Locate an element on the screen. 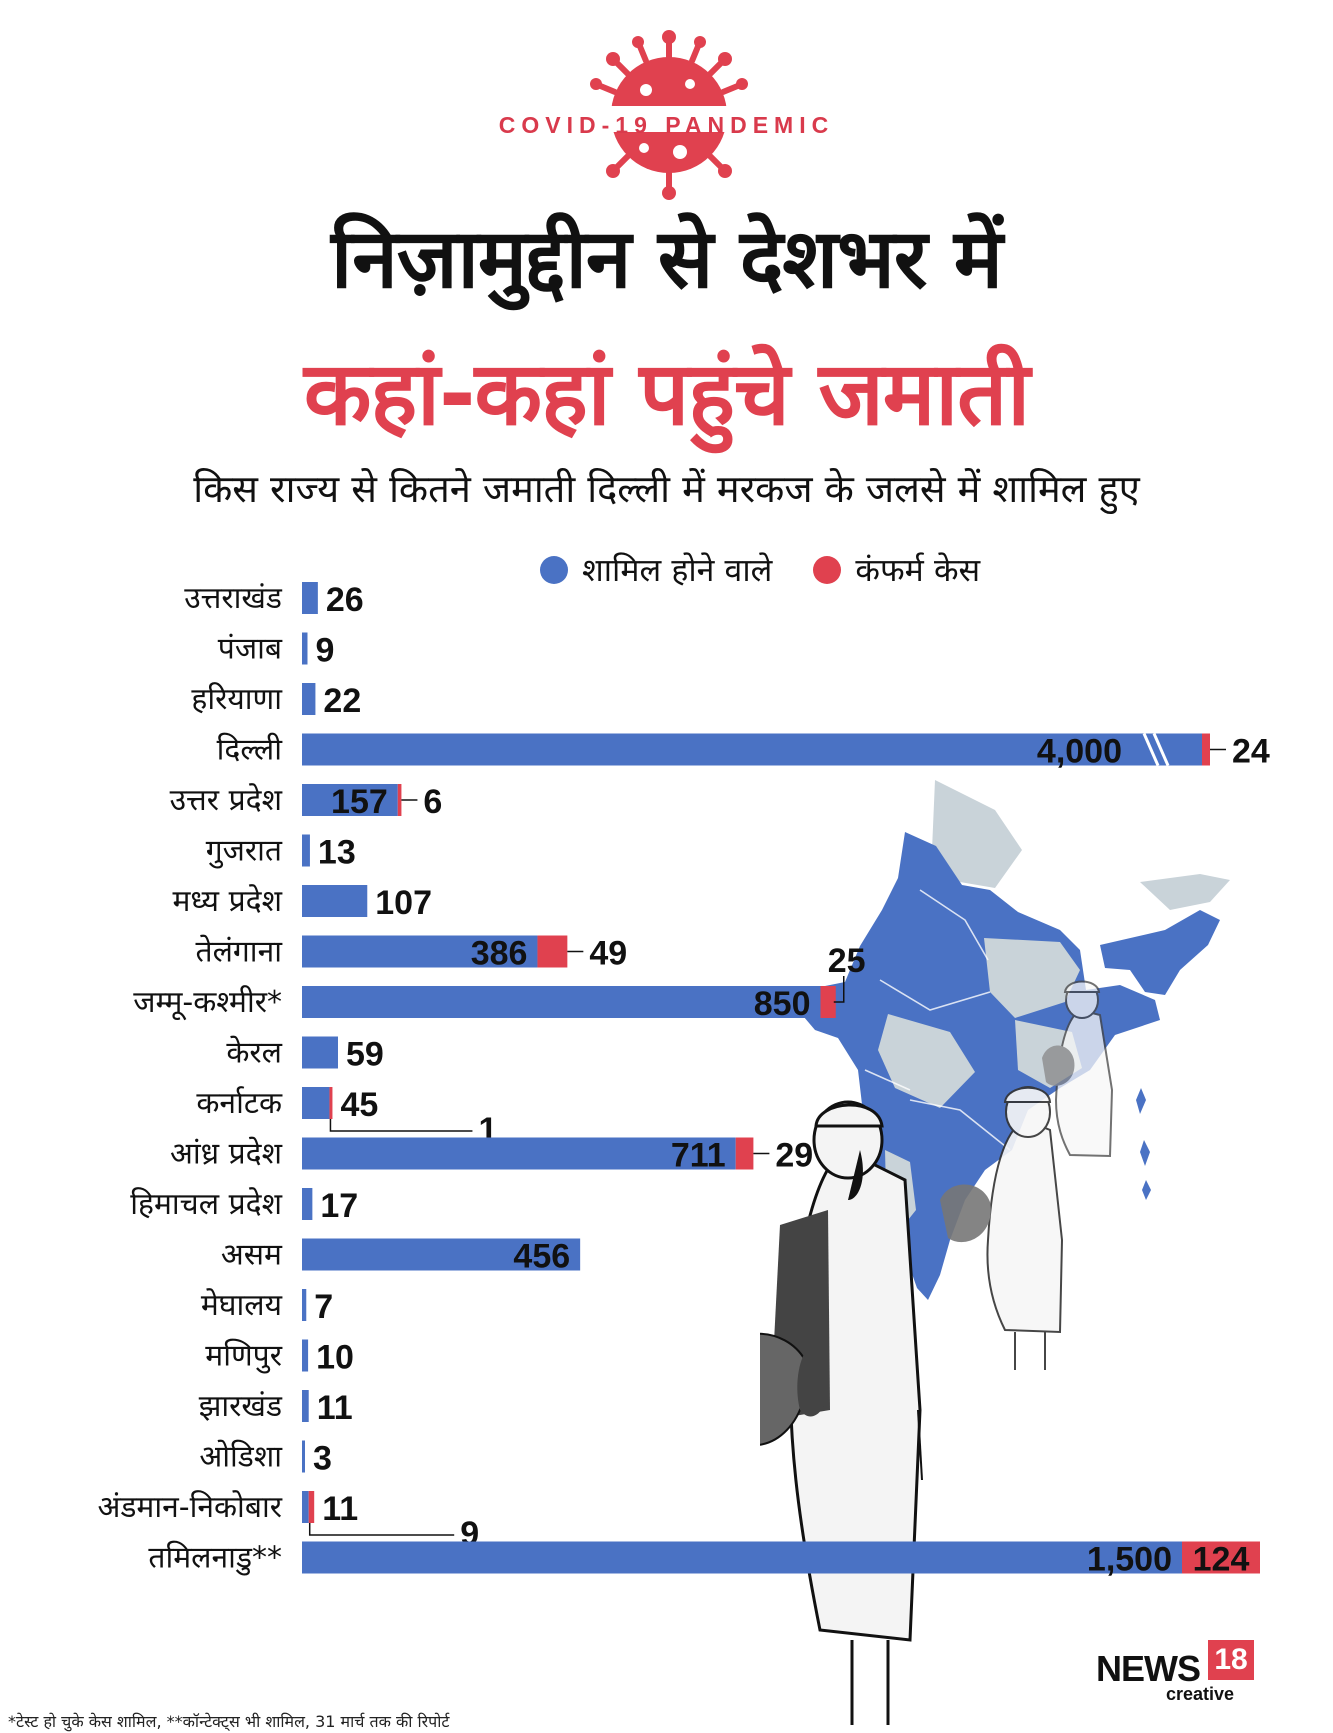 Image resolution: width=1333 pixels, height=1733 pixels. value-label-attended: 9 is located at coordinates (324, 651).